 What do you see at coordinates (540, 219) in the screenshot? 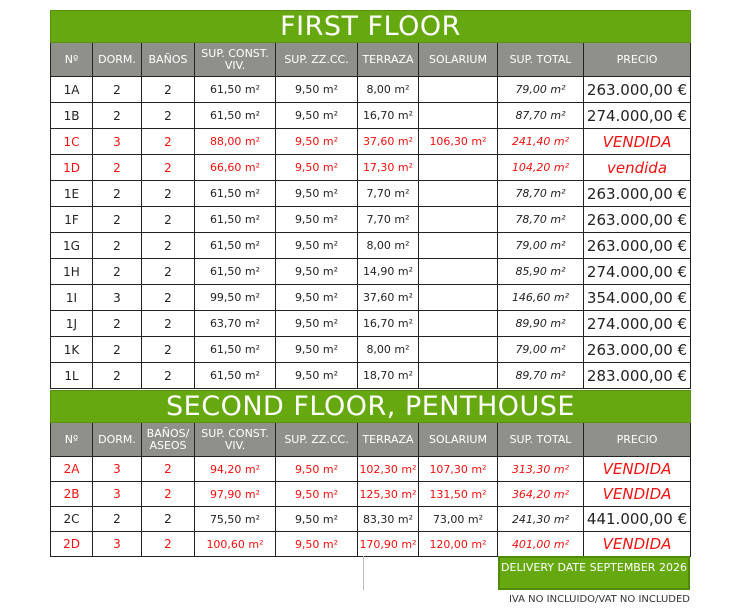
I see `cell-total: 78,70 m²` at bounding box center [540, 219].